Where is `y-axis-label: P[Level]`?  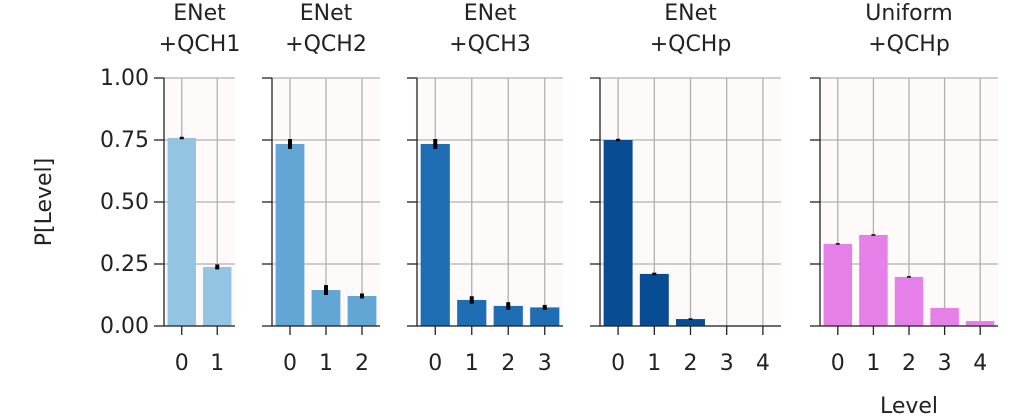
y-axis-label: P[Level] is located at coordinates (44, 202).